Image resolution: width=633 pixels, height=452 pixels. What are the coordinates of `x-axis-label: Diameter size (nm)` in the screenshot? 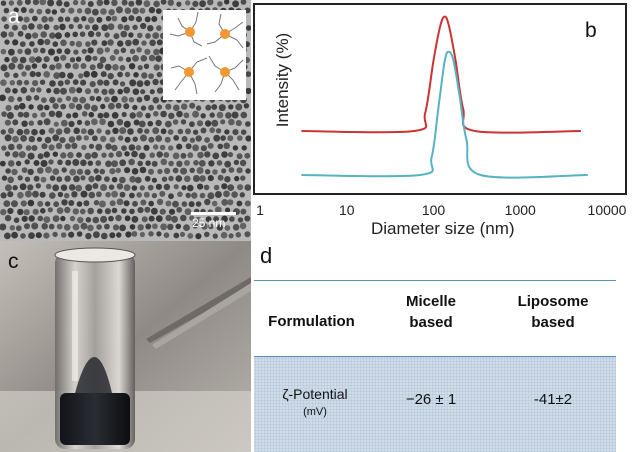 It's located at (443, 228).